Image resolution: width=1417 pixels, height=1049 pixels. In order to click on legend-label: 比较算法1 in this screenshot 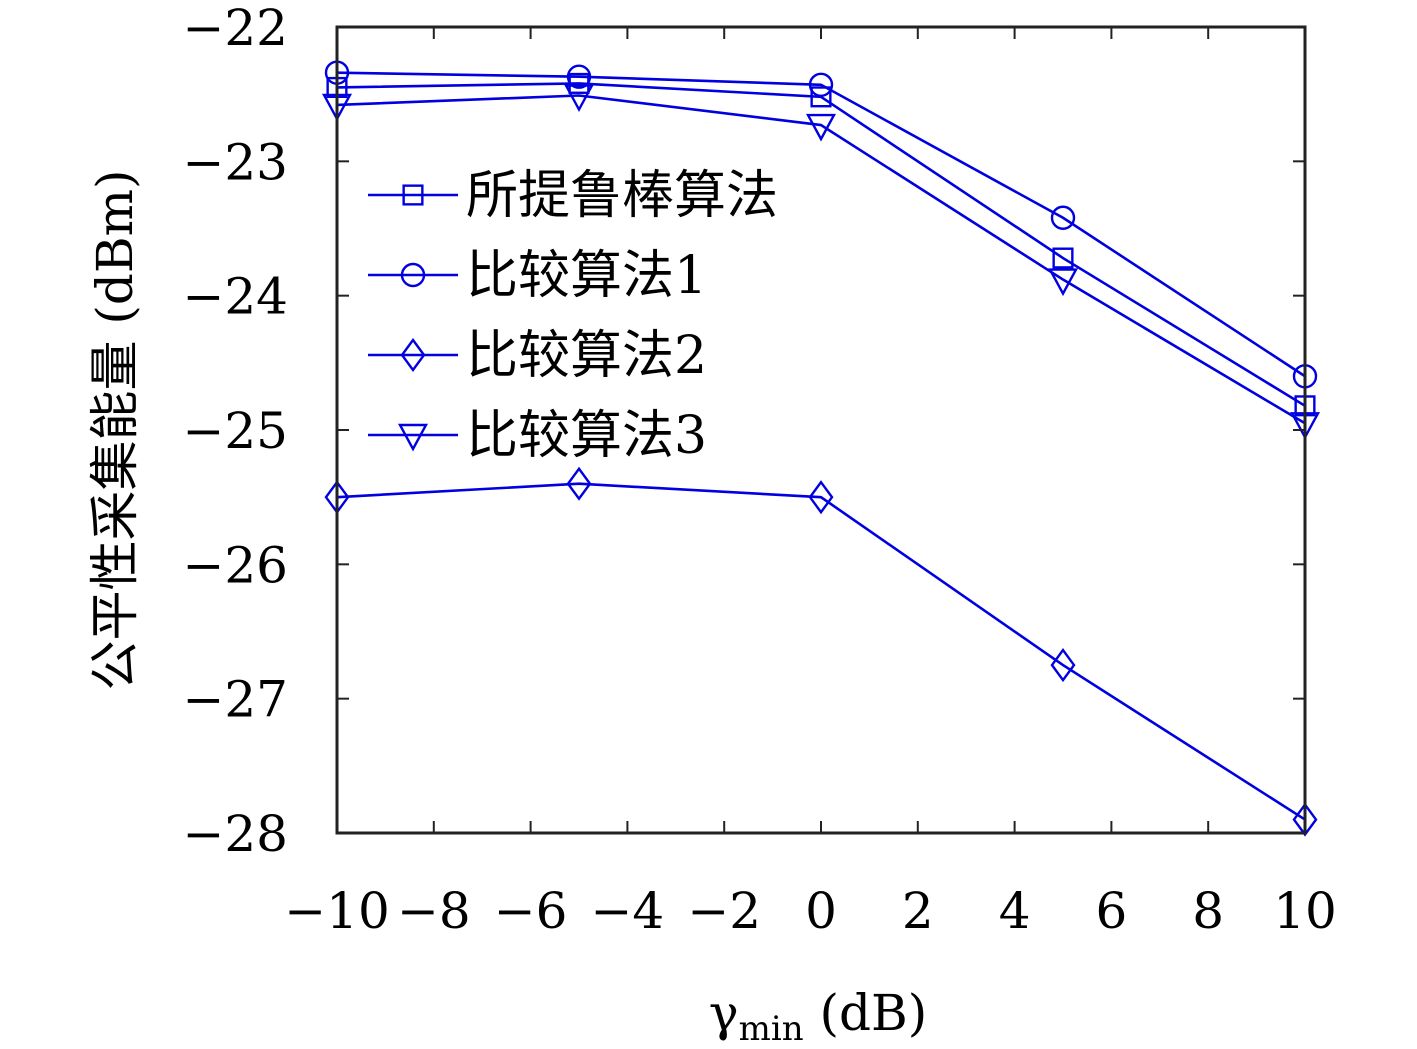, I will do `click(586, 276)`.